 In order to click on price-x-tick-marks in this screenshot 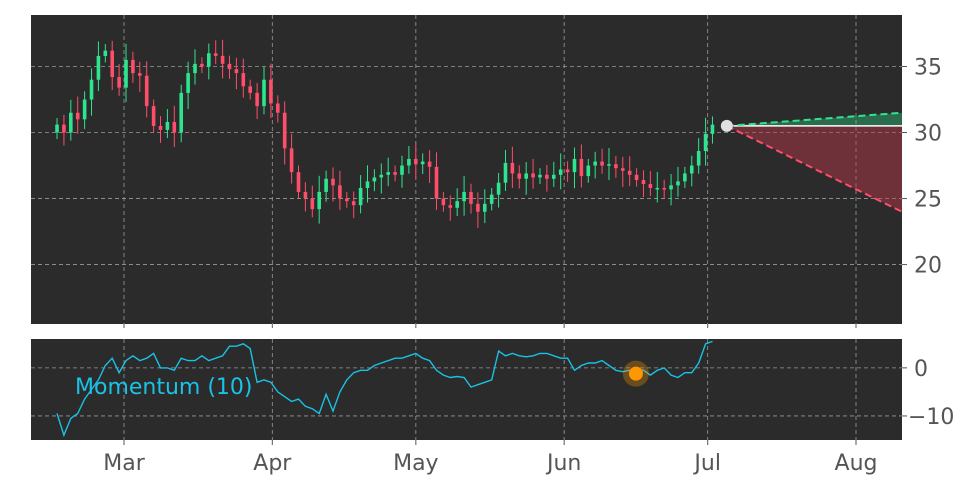, I will do `click(490, 326)`.